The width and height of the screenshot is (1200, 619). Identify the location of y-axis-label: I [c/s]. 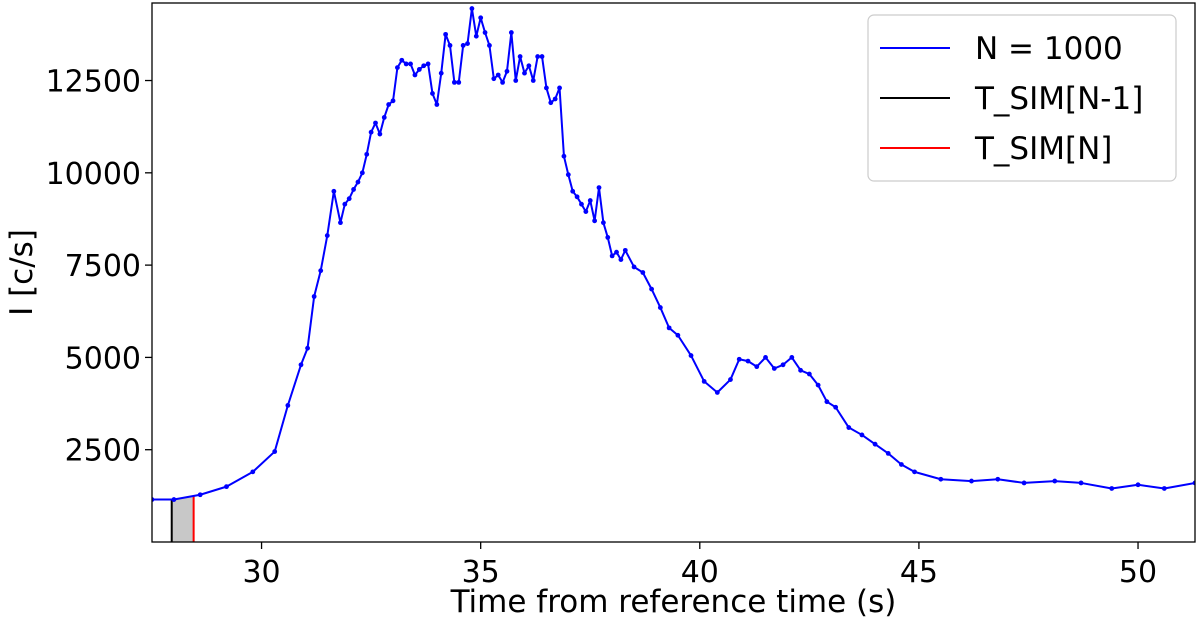
(22, 272).